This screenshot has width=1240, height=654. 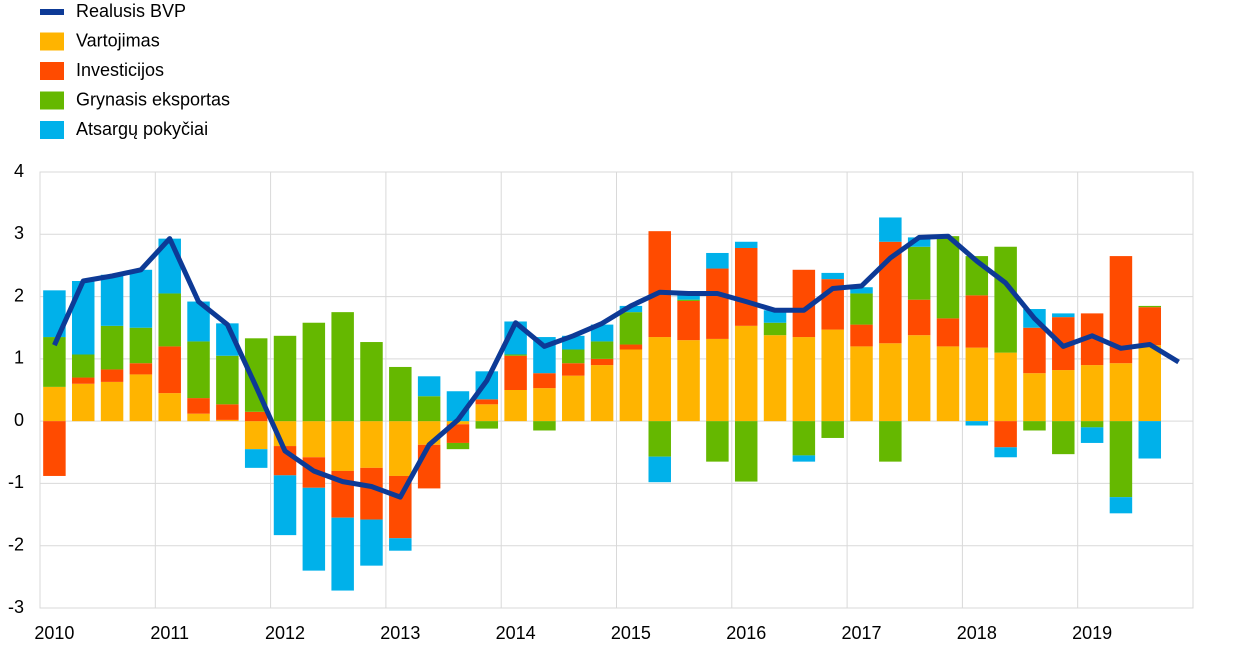 What do you see at coordinates (131, 11) in the screenshot?
I see `legend-label: Realusis BVP` at bounding box center [131, 11].